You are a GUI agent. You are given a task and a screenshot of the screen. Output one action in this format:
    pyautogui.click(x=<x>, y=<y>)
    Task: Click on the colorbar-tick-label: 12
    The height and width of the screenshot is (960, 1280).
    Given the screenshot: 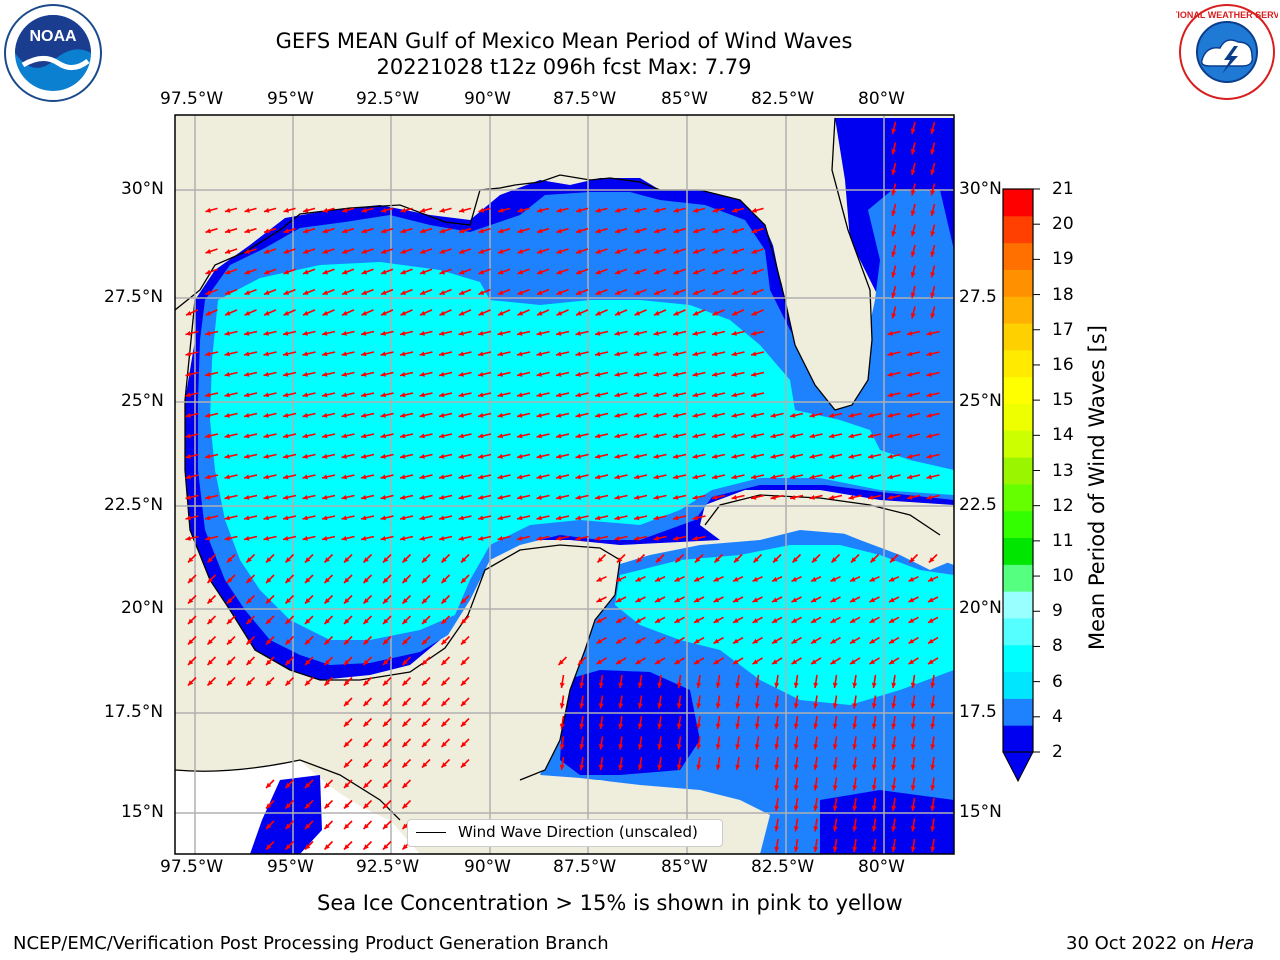 What is the action you would take?
    pyautogui.click(x=1063, y=505)
    